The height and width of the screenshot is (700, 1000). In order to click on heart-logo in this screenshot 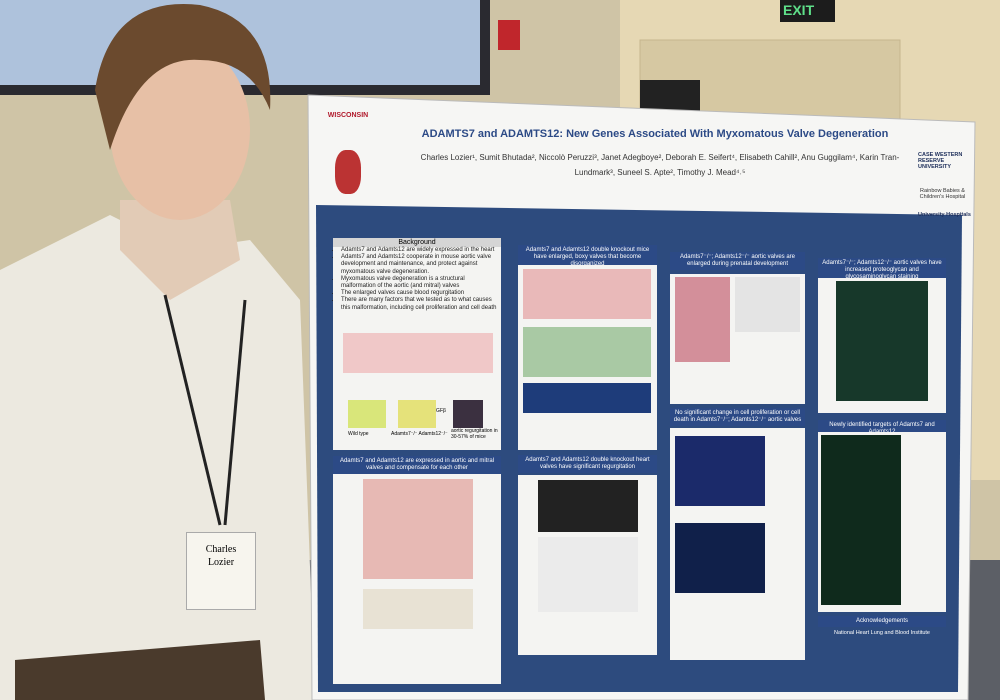, I will do `click(348, 172)`.